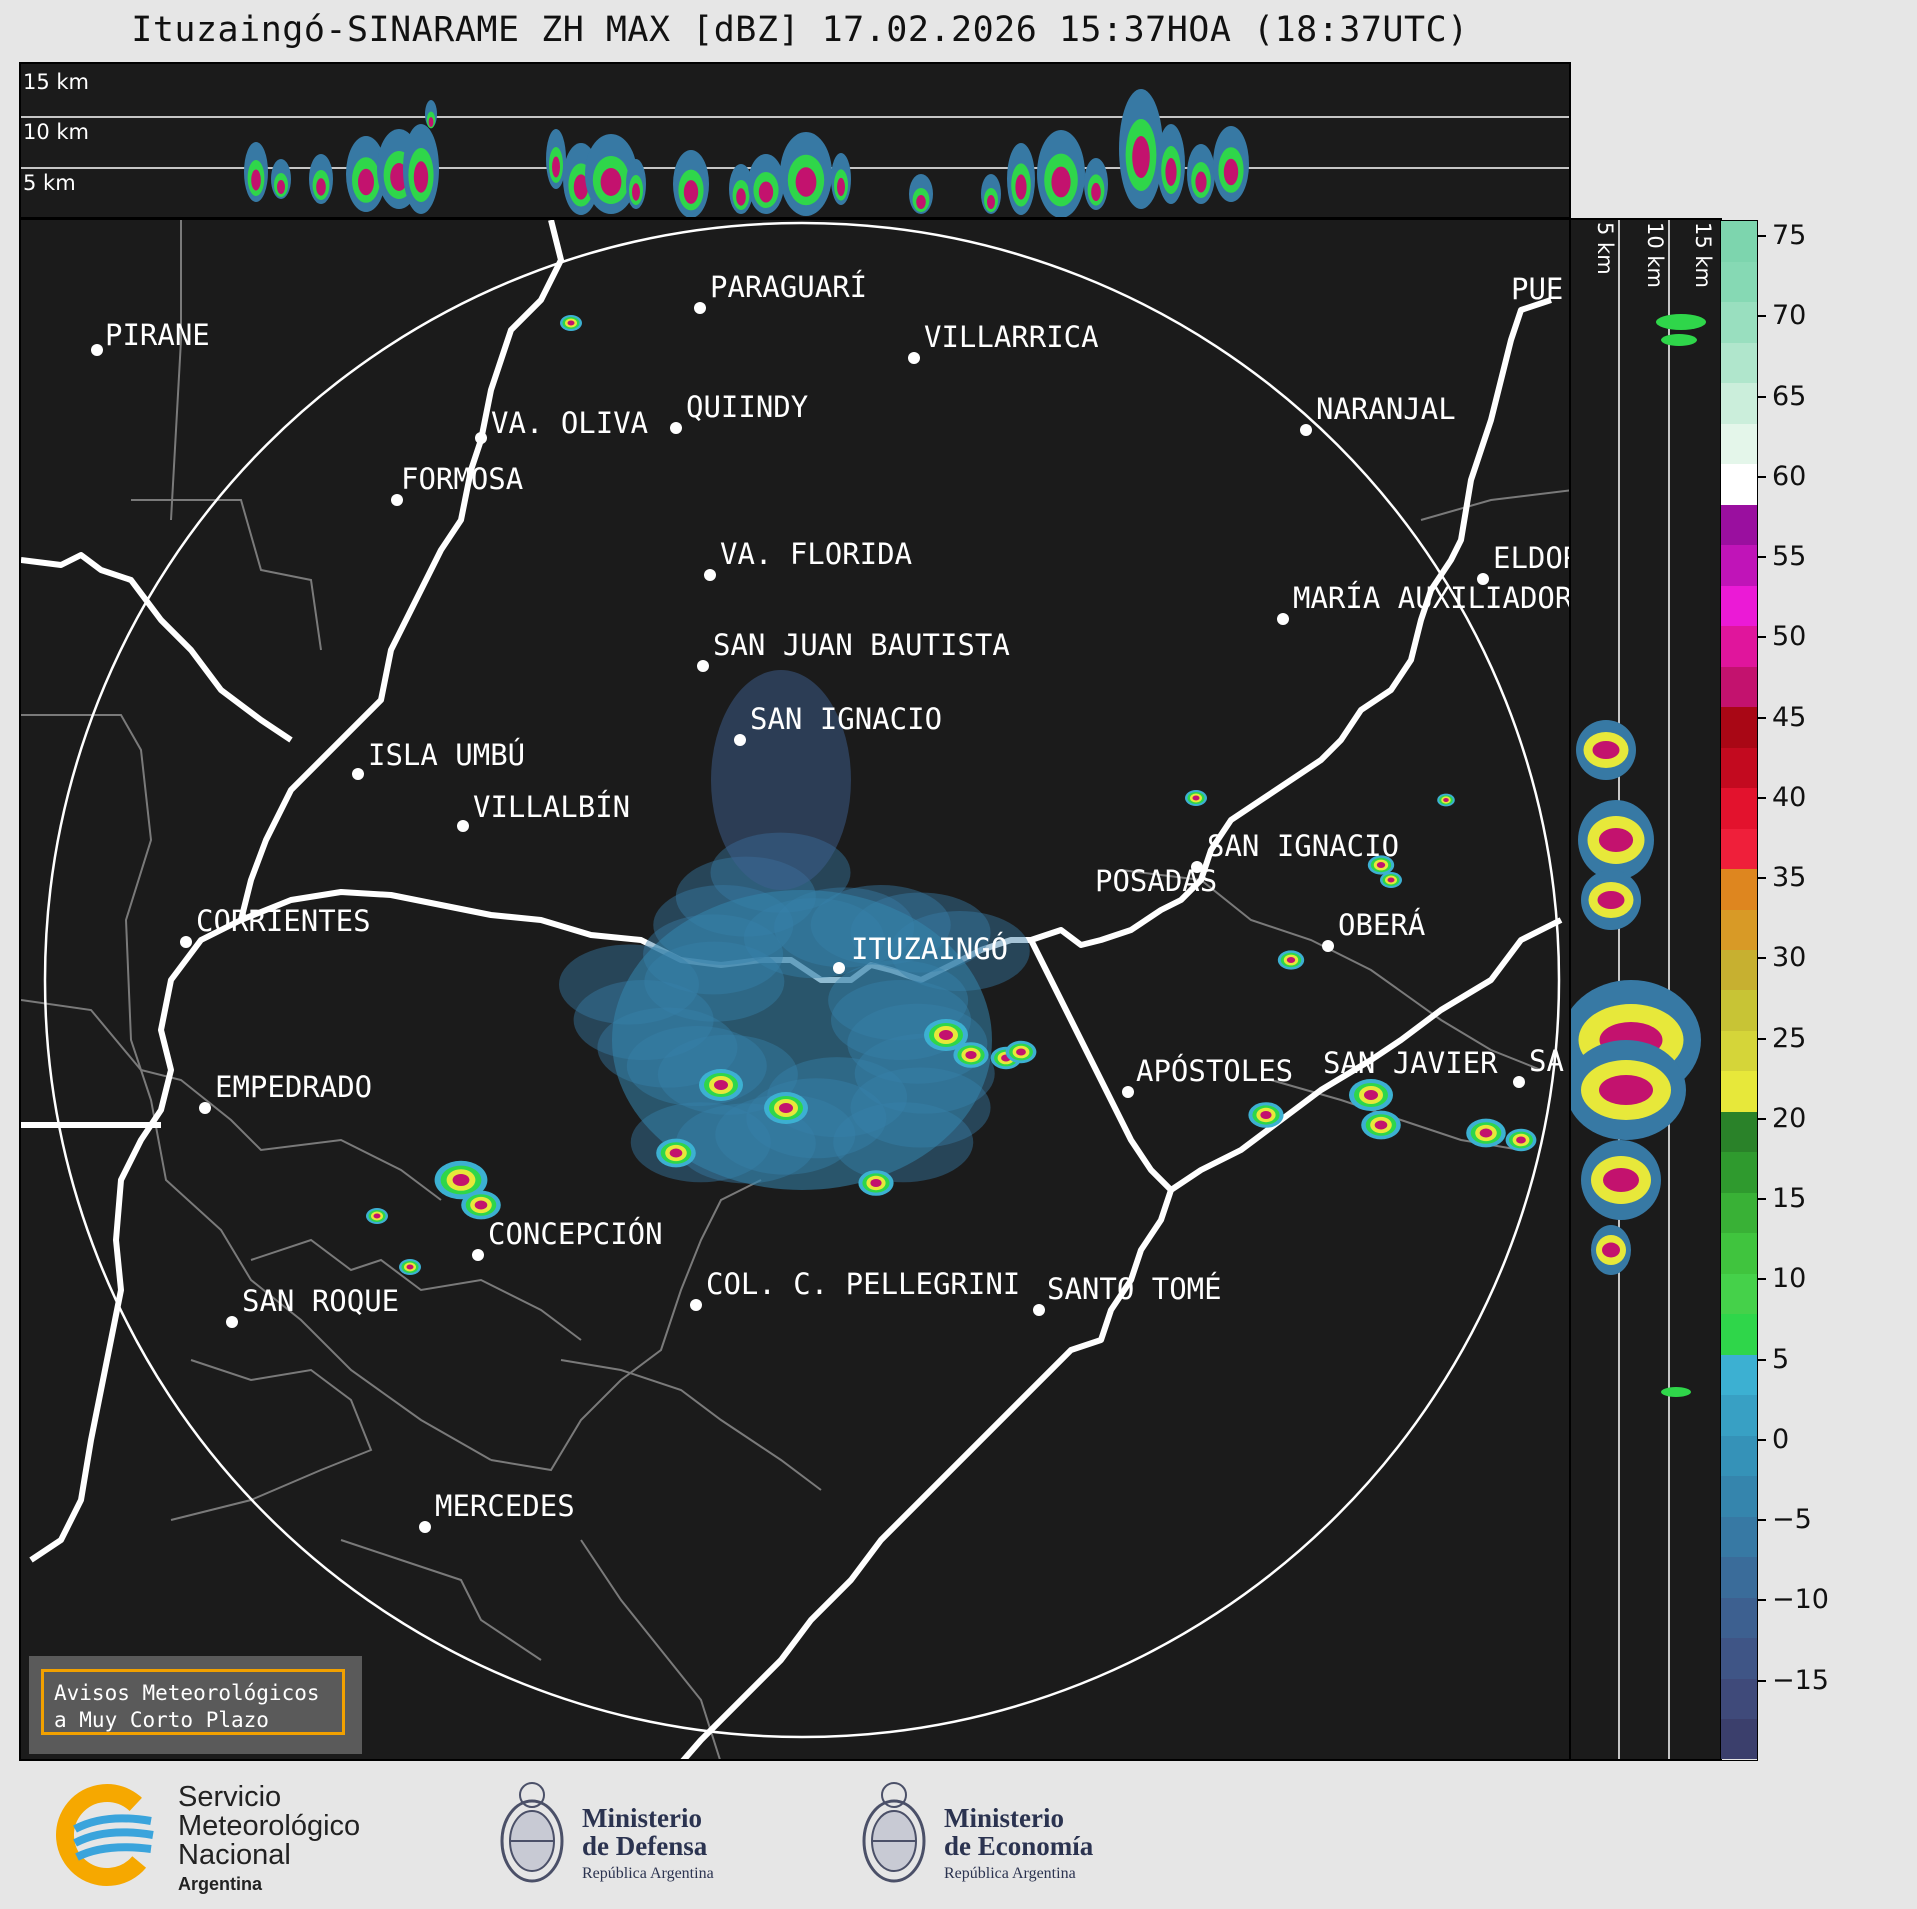 The image size is (1917, 1909). Describe the element at coordinates (1789, 476) in the screenshot. I see `colorbar-tick-label: 60` at that location.